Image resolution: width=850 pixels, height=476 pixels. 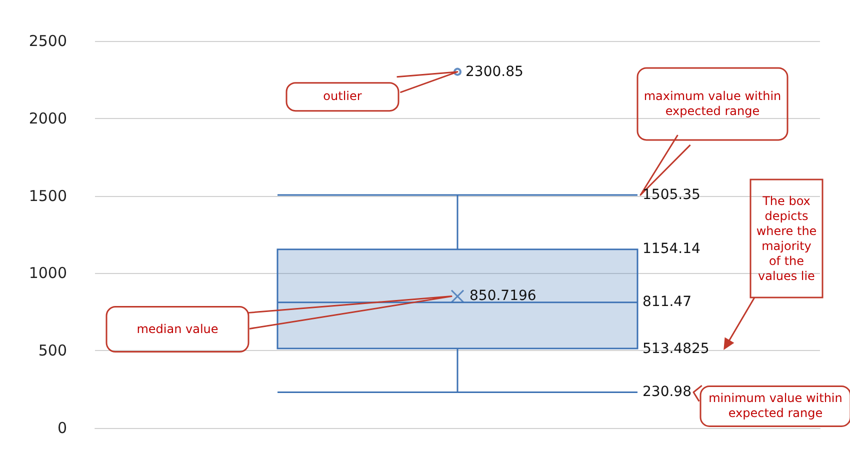 What do you see at coordinates (786, 239) in the screenshot?
I see `annotation: The box depicts where the majority of the values lie` at bounding box center [786, 239].